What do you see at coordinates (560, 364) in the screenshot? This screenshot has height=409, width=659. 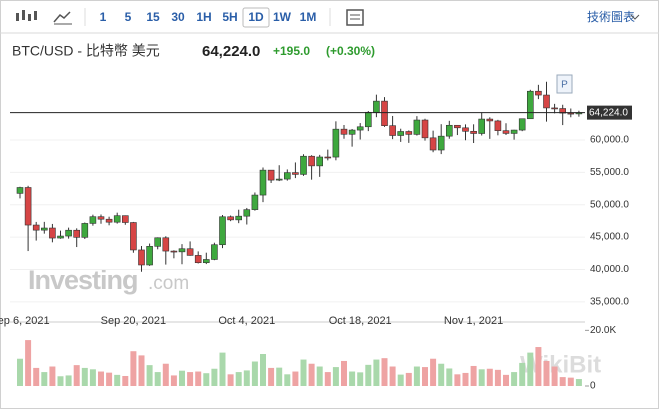 I see `watermark-corner: WikiBit` at bounding box center [560, 364].